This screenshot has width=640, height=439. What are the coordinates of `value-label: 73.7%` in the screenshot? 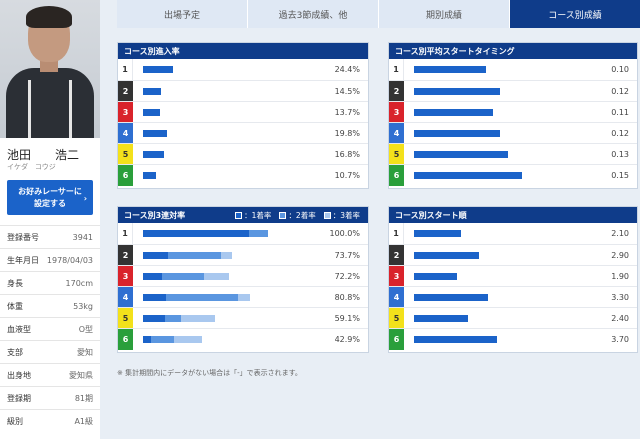 It's located at (347, 255).